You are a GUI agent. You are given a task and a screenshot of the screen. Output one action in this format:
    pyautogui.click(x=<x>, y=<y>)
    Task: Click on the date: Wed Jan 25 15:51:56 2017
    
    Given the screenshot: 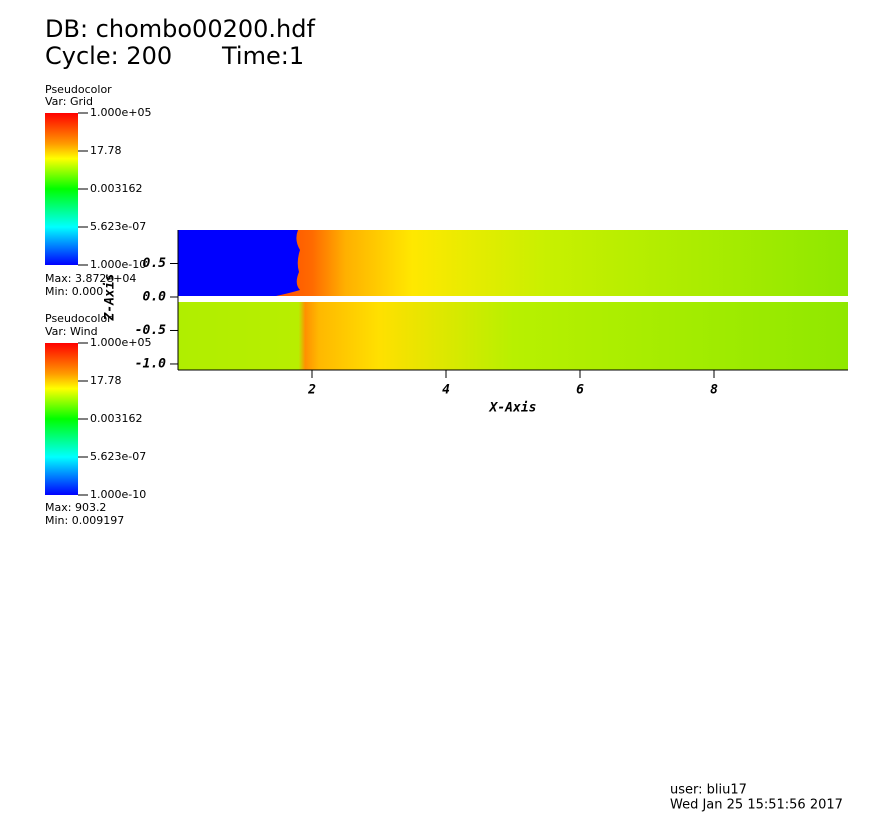 What is the action you would take?
    pyautogui.click(x=756, y=805)
    